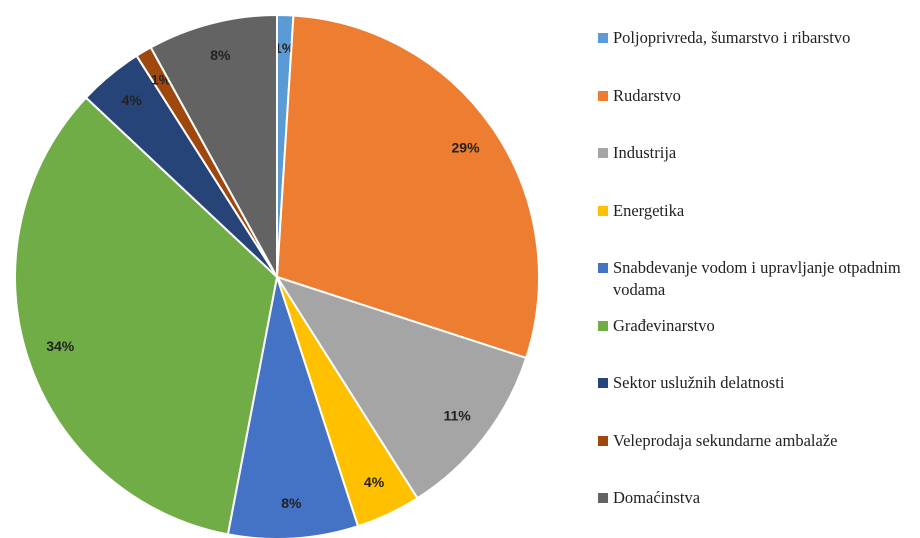 The width and height of the screenshot is (920, 538). What do you see at coordinates (457, 415) in the screenshot?
I see `data-label: 11%` at bounding box center [457, 415].